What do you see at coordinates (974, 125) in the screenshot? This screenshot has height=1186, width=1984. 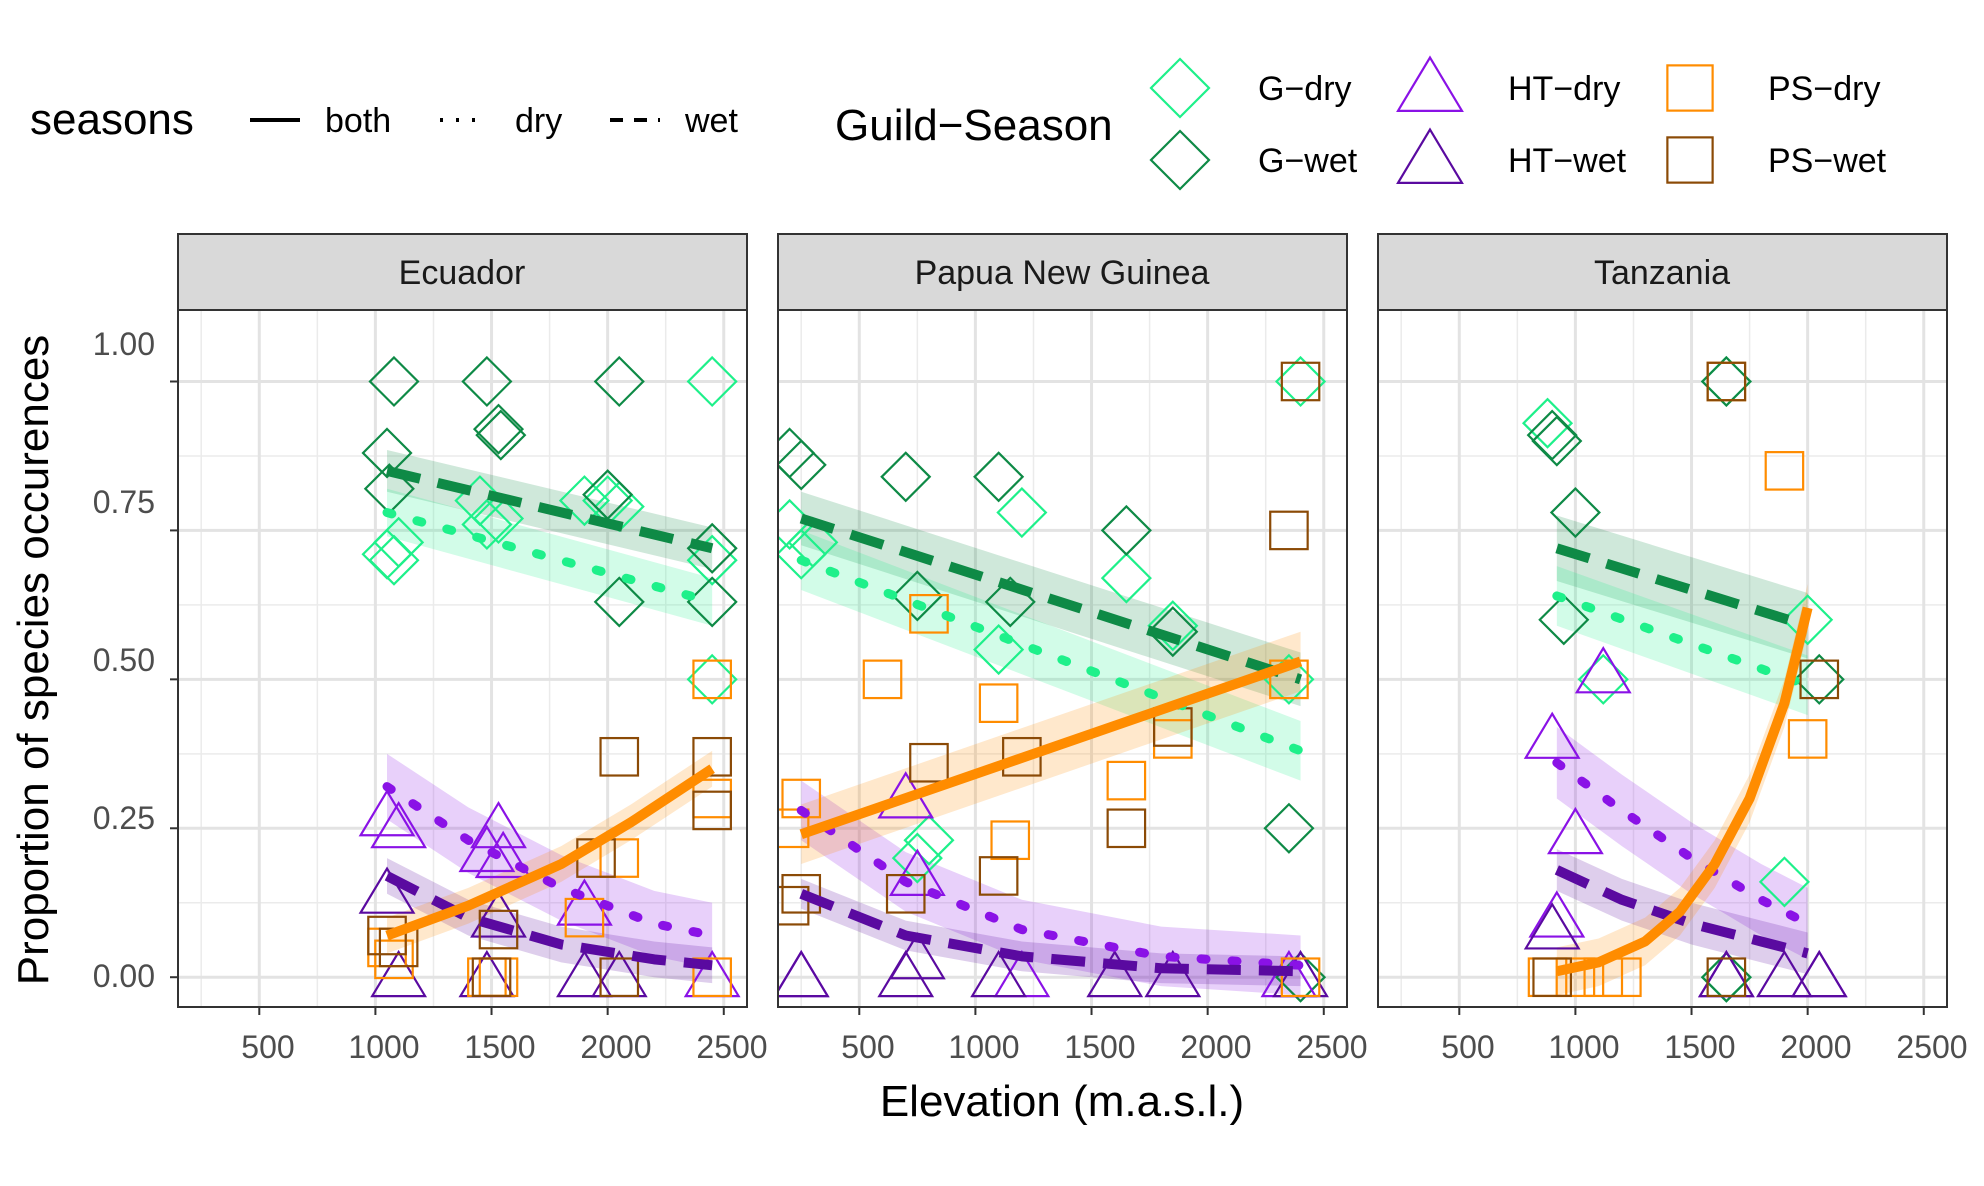 I see `legend-guild-title: Guild−Season` at bounding box center [974, 125].